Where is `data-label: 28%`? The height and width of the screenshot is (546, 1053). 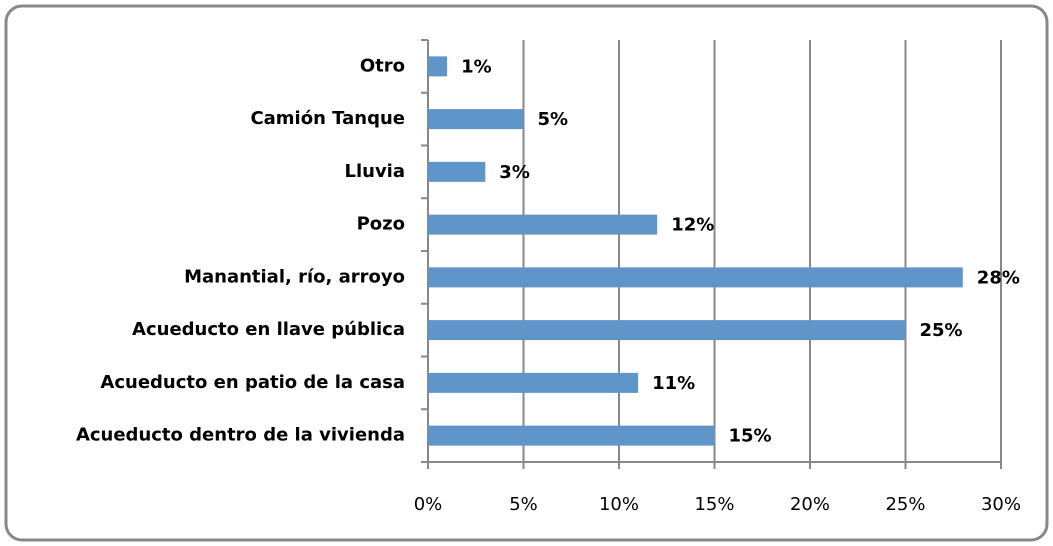 data-label: 28% is located at coordinates (998, 277).